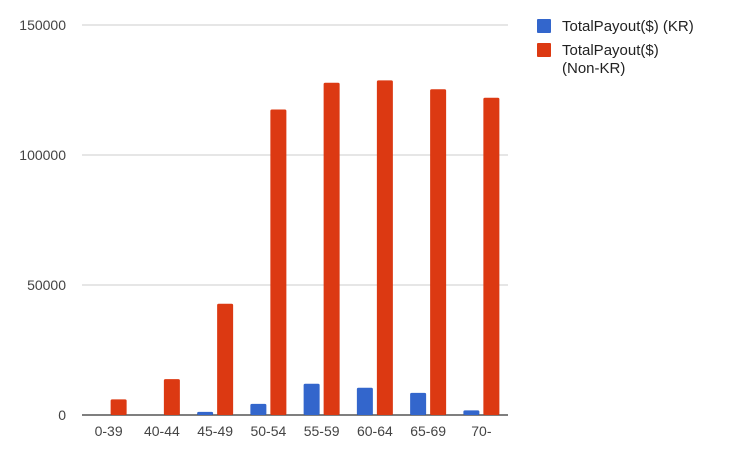  Describe the element at coordinates (593, 68) in the screenshot. I see `legend-label-non-kr: (Non-KR)` at that location.